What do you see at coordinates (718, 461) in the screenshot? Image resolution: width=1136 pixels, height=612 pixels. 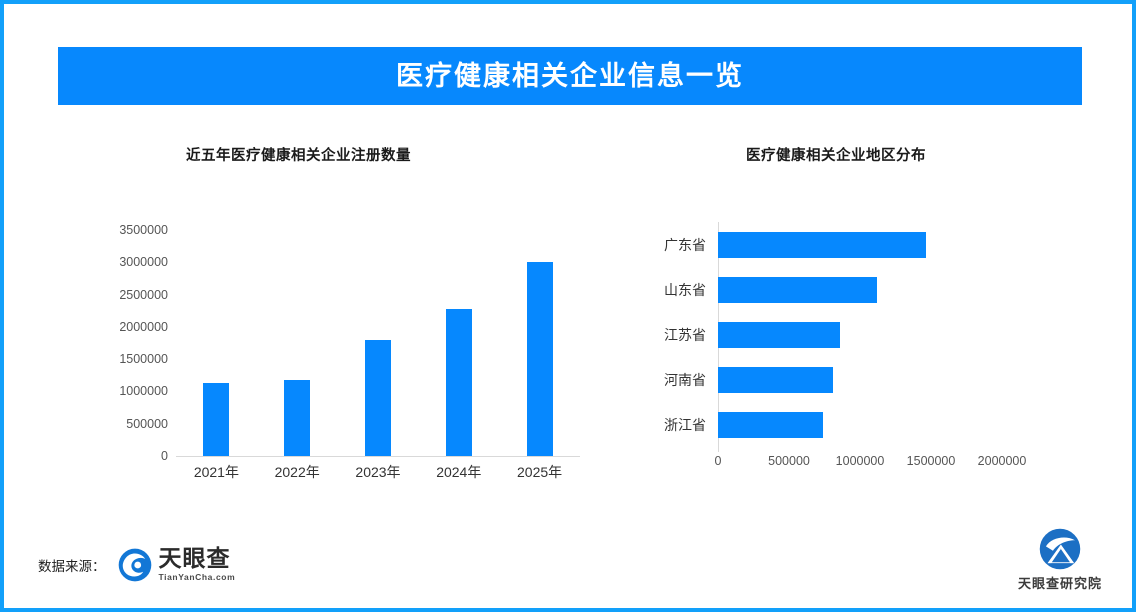 I see `x-axis-tick-label: 0` at bounding box center [718, 461].